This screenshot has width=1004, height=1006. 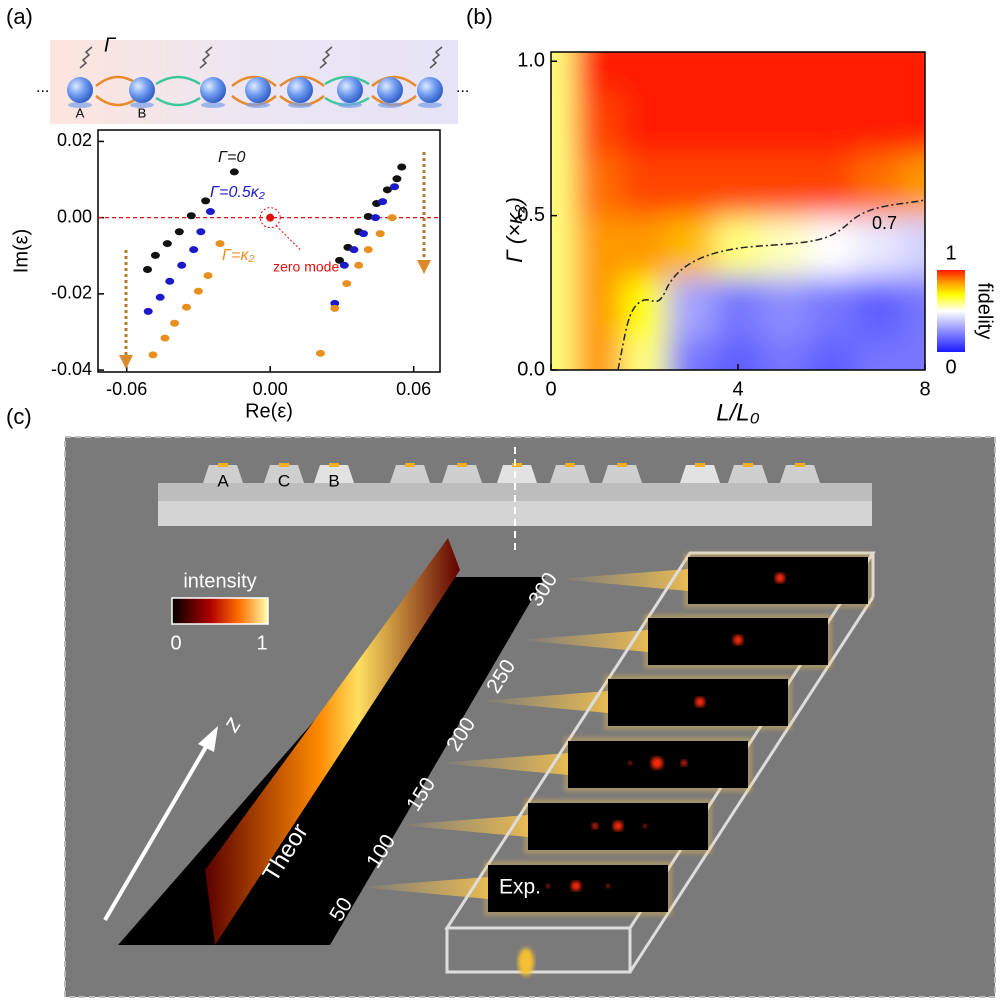 What do you see at coordinates (514, 230) in the screenshot?
I see `y-axis-label: Γ (×κ₂)` at bounding box center [514, 230].